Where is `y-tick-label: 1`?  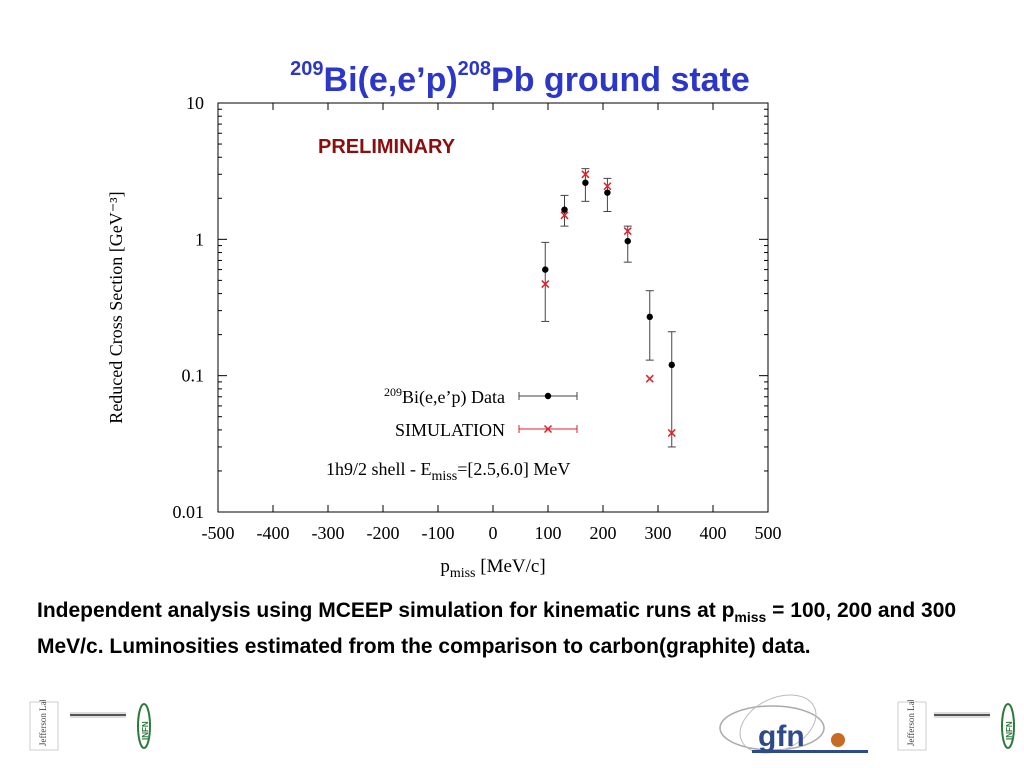 y-tick-label: 1 is located at coordinates (199, 239).